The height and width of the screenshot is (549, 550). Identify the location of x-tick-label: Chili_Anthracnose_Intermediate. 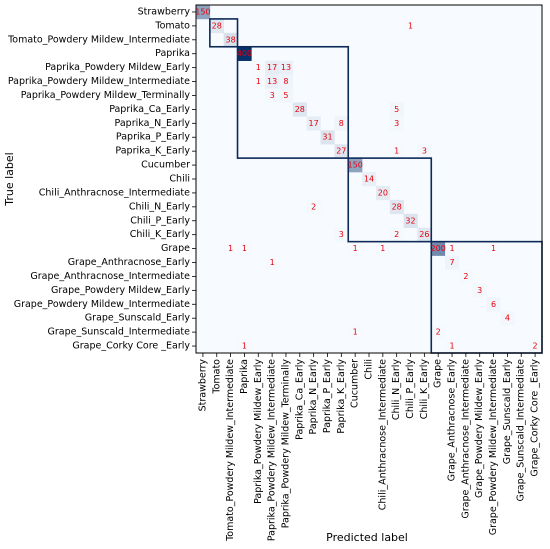
(382, 434).